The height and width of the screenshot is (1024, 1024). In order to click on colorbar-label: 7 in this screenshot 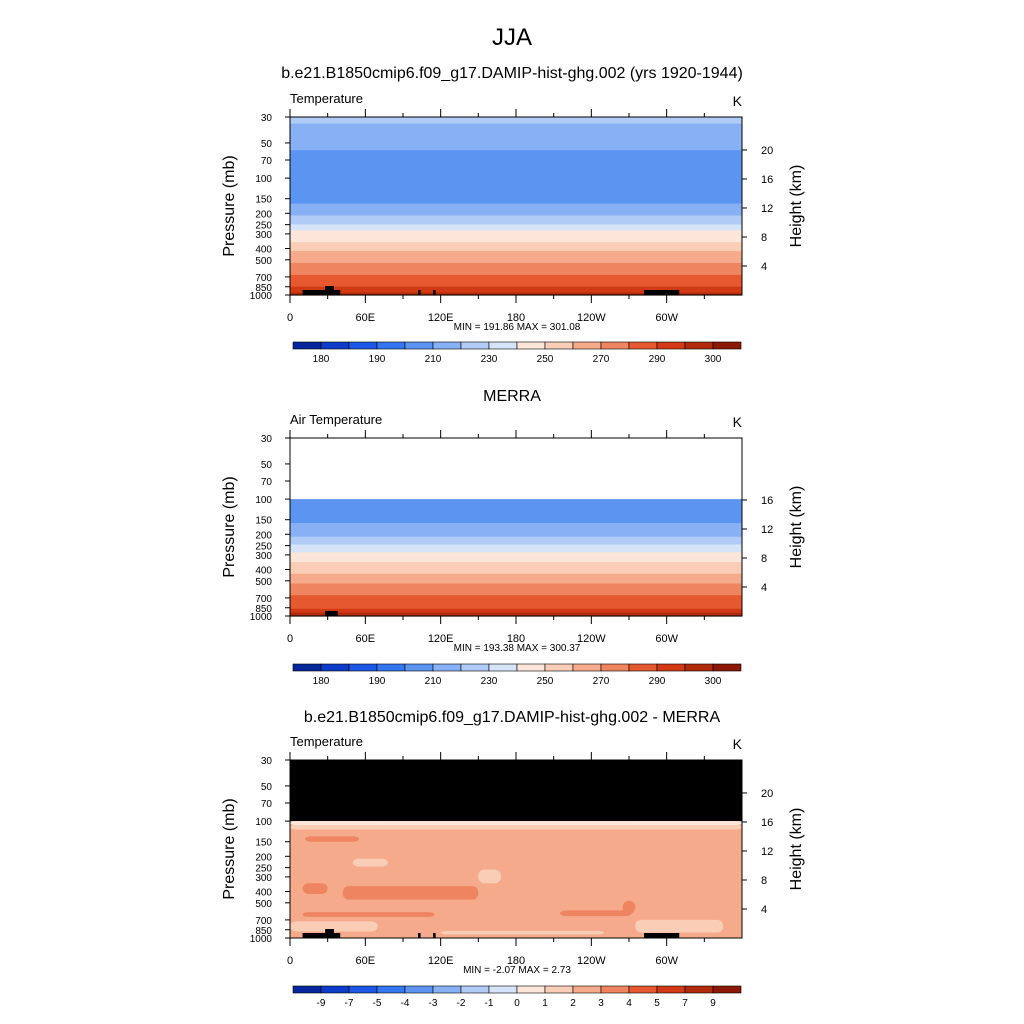, I will do `click(685, 1003)`.